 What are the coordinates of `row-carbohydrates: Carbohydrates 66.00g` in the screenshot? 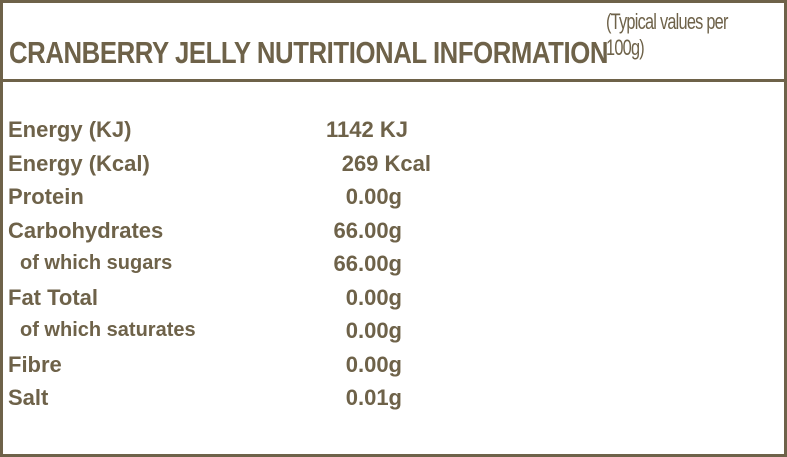 It's located at (393, 231).